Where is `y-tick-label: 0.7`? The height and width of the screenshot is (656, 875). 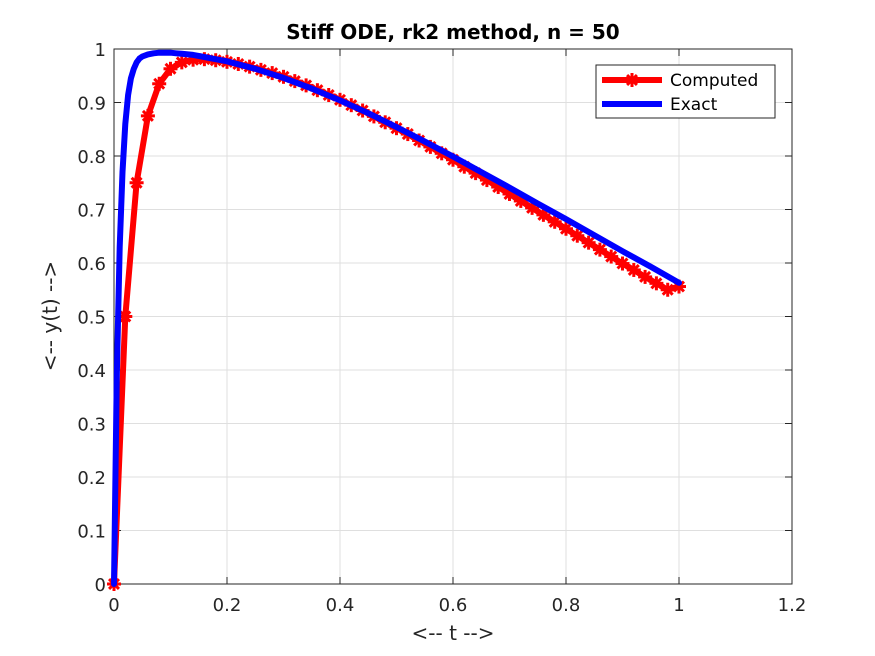
y-tick-label: 0.7 is located at coordinates (91, 211).